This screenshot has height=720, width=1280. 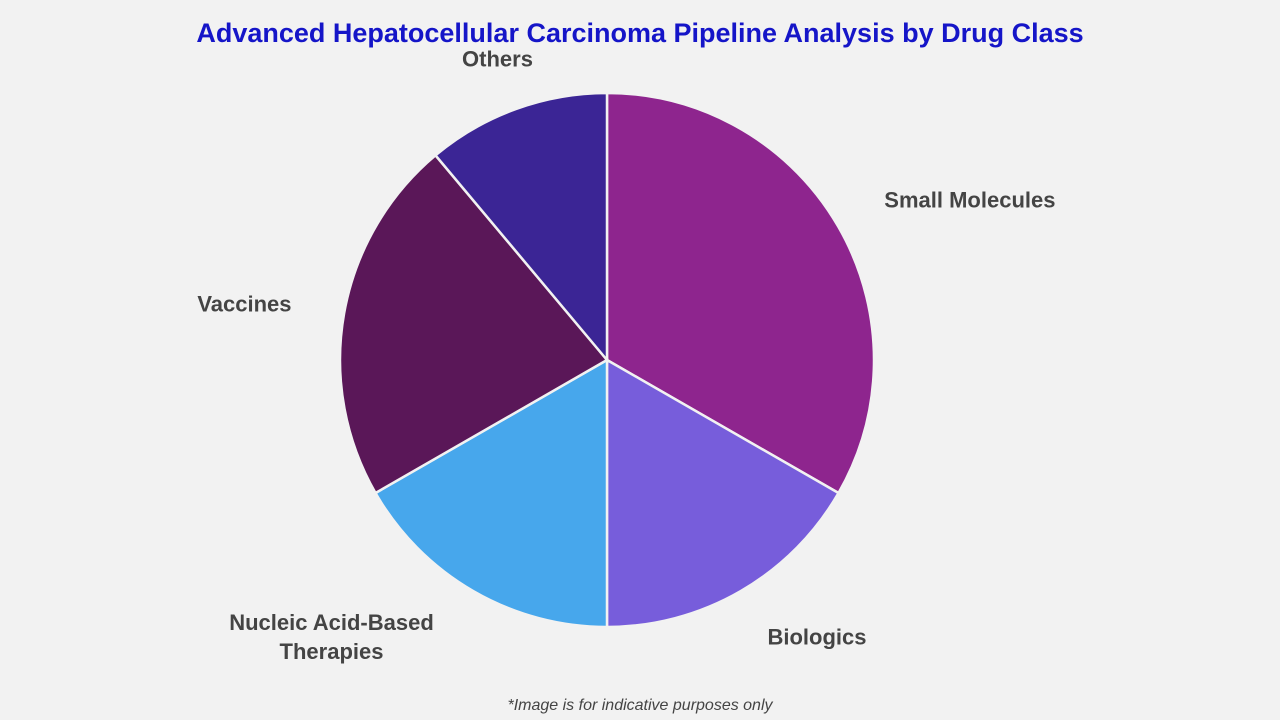 What do you see at coordinates (970, 199) in the screenshot?
I see `slice-label: Small Molecules` at bounding box center [970, 199].